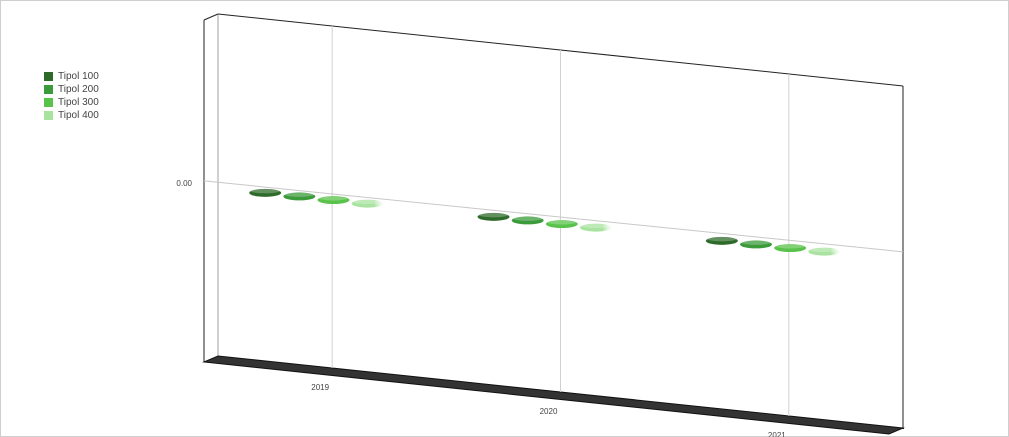 This screenshot has height=437, width=1009. I want to click on legend-label: Tipol 400, so click(78, 115).